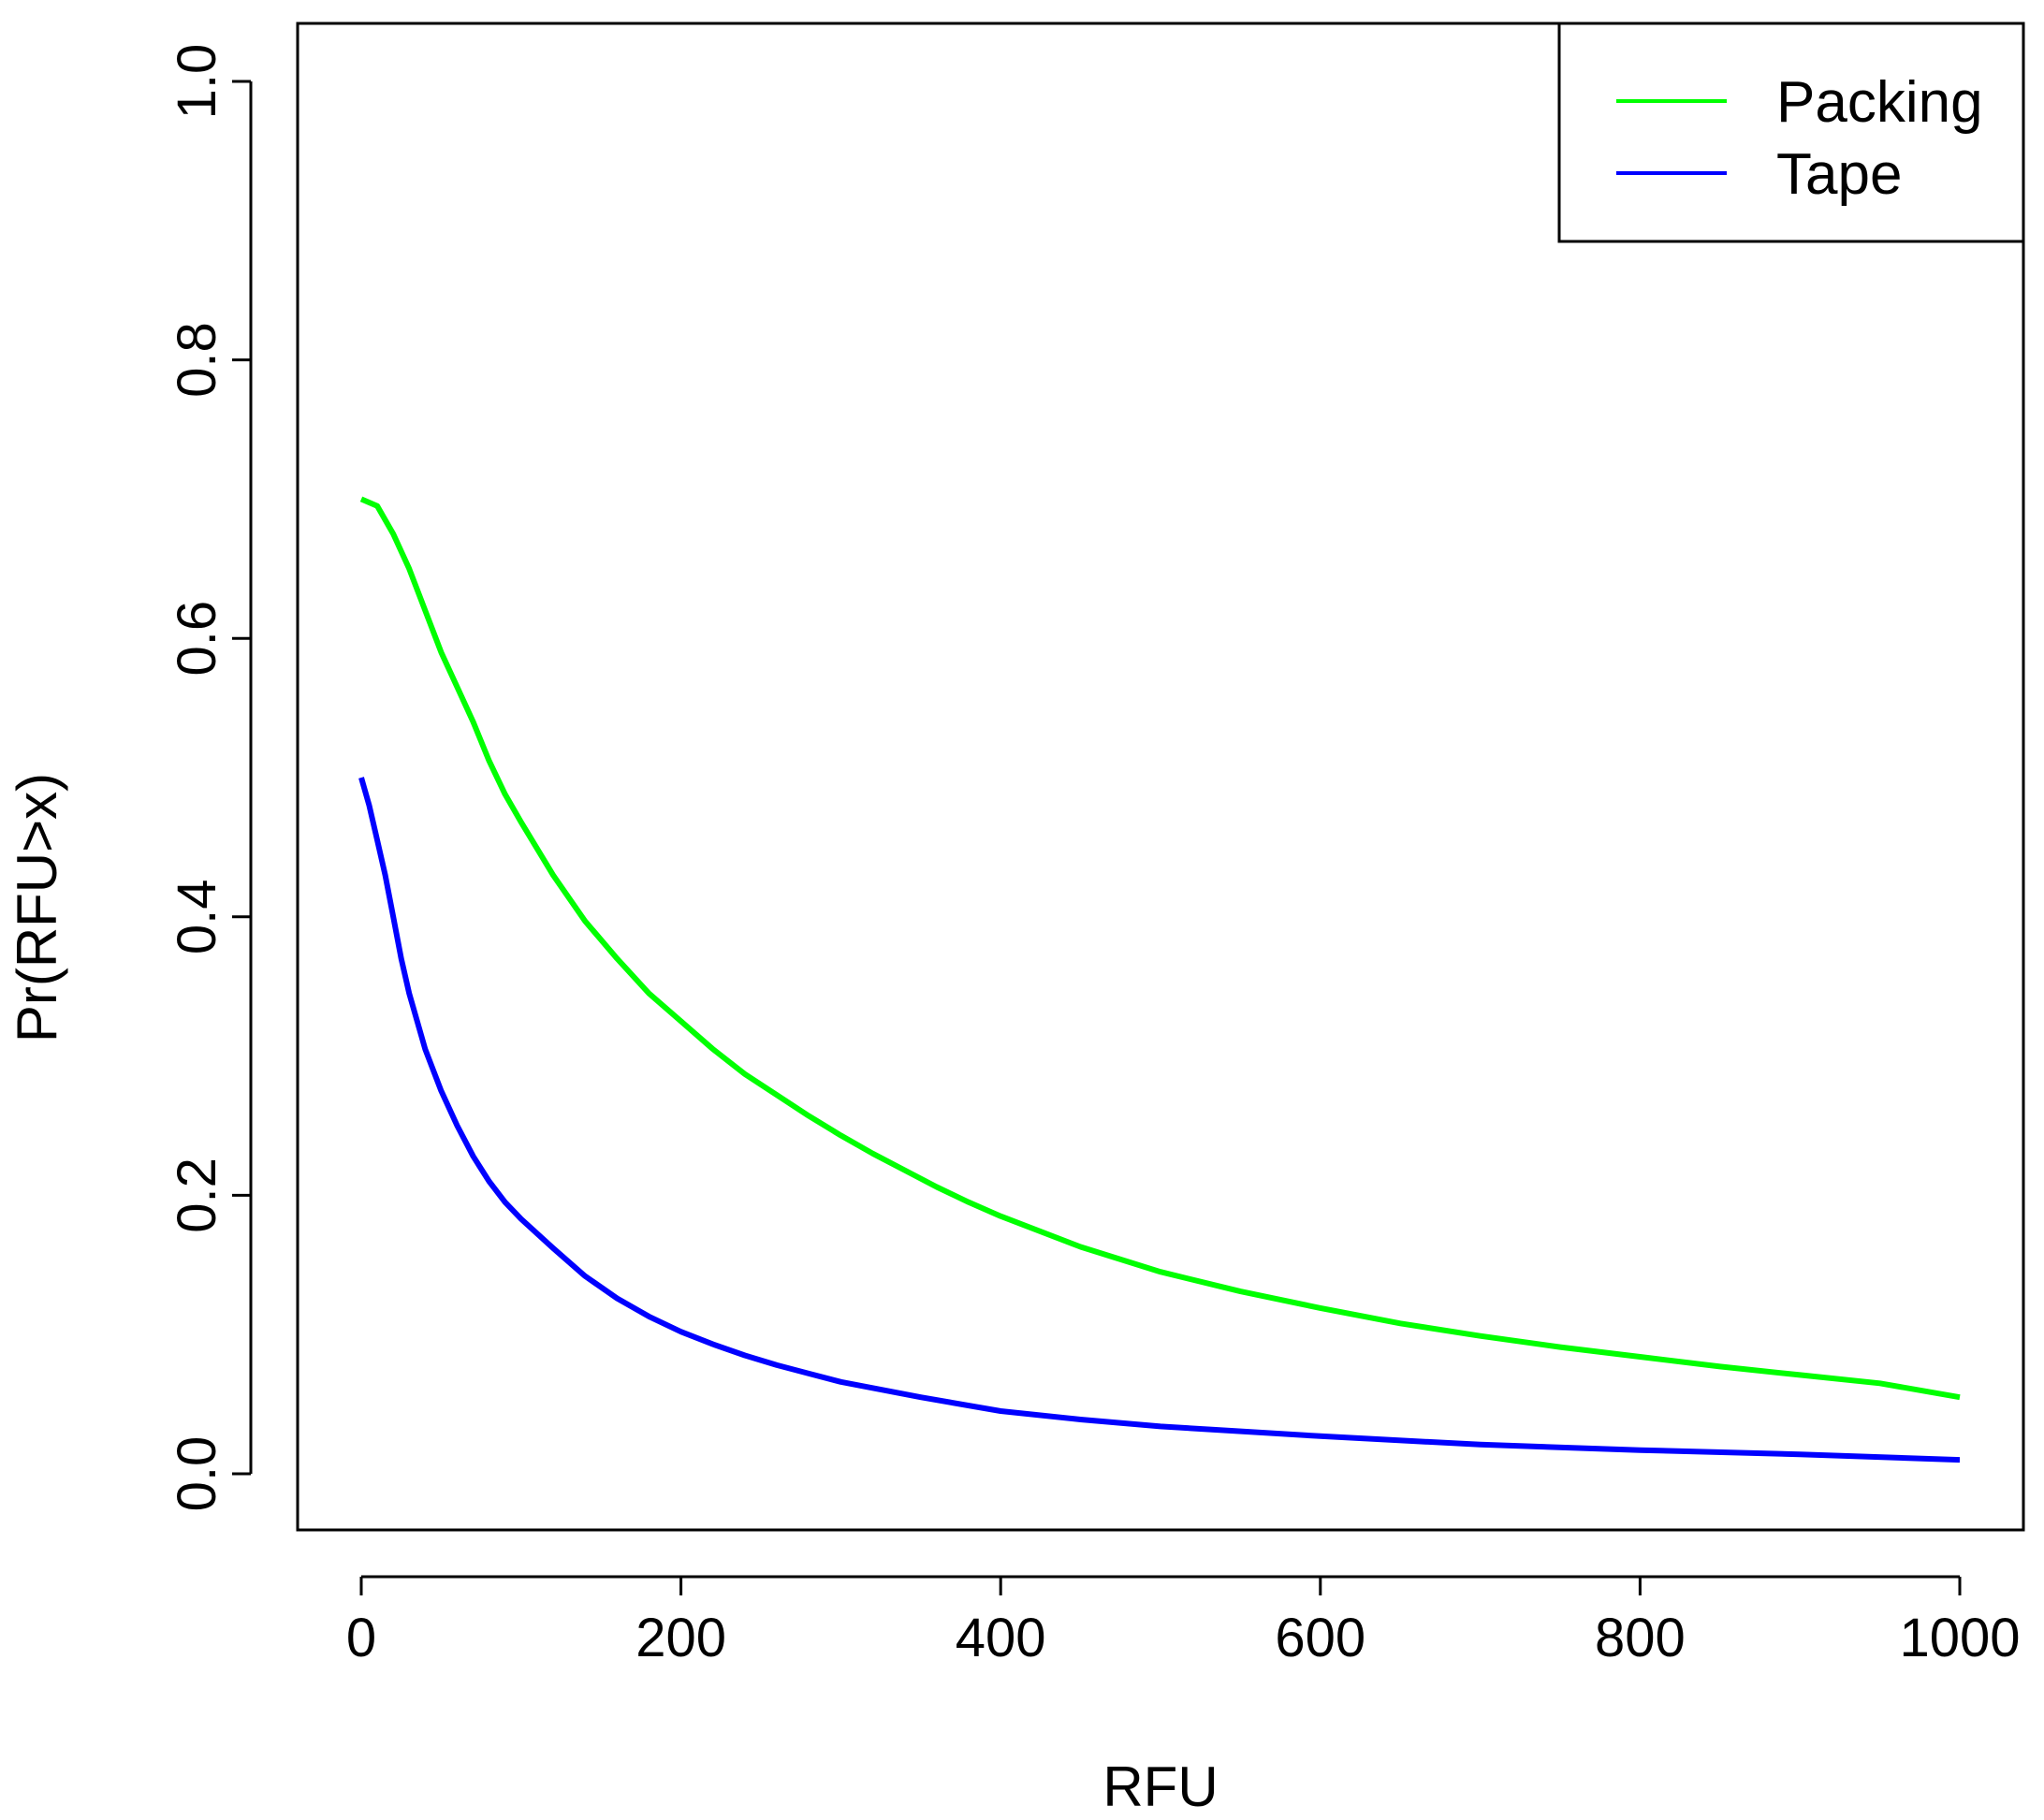  I want to click on x-axis-title: RFU, so click(1160, 1786).